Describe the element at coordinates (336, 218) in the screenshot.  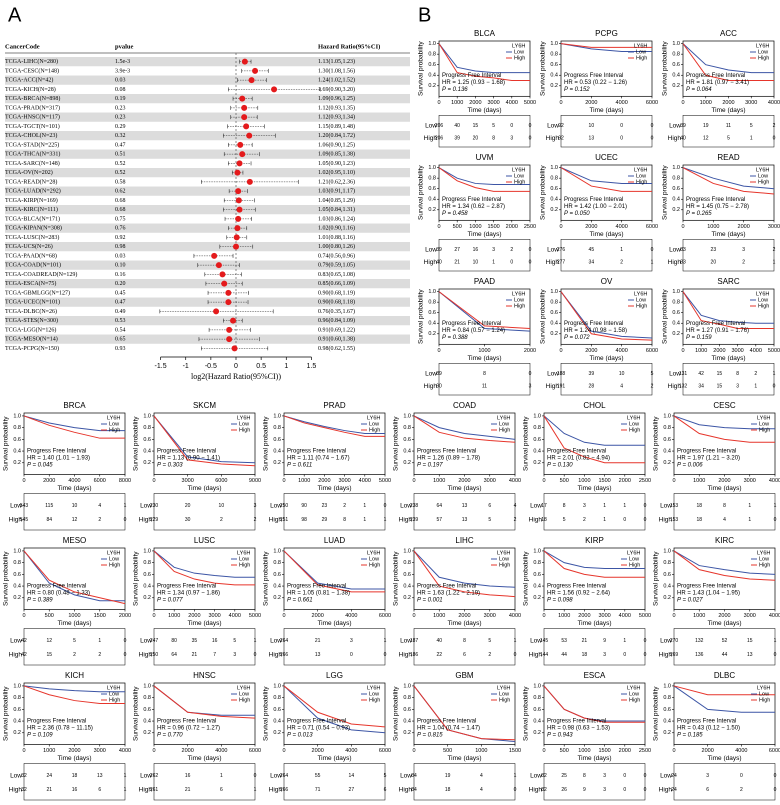
I see `hazard-ratio: 1.03(0.86,1.24)` at that location.